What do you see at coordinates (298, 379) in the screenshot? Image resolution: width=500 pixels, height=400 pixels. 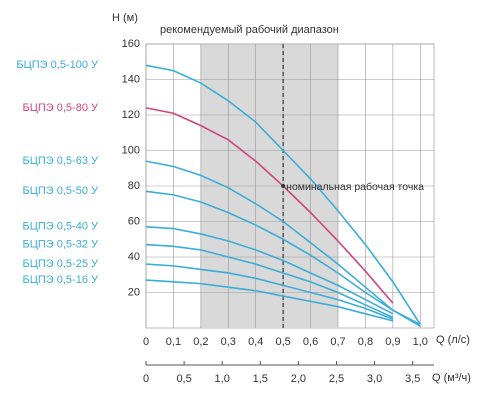 I see `x2-tick-label: 2,0` at bounding box center [298, 379].